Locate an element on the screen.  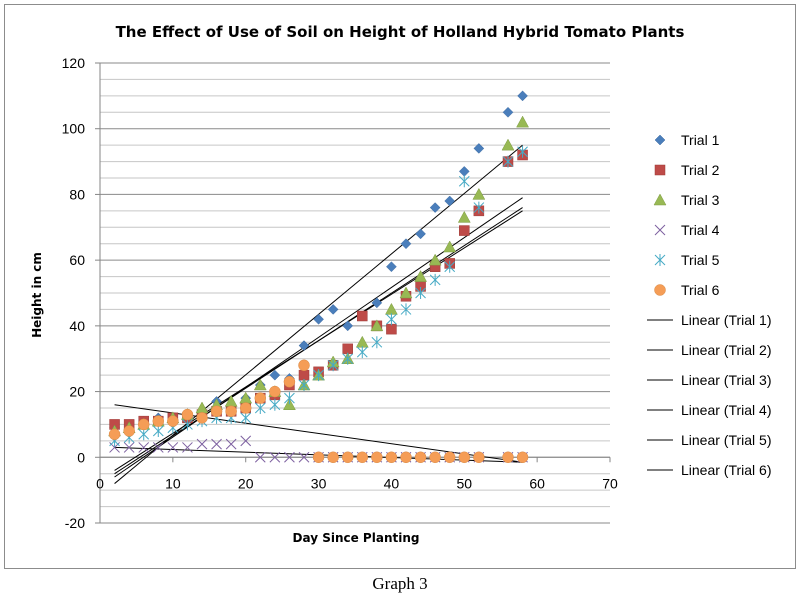
legend-label: Linear (Trial 5) is located at coordinates (726, 440).